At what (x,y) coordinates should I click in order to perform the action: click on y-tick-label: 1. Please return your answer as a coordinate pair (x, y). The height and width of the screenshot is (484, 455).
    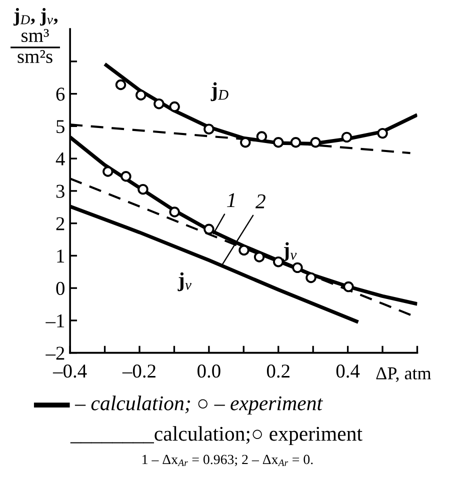
    Looking at the image, I should click on (60, 256).